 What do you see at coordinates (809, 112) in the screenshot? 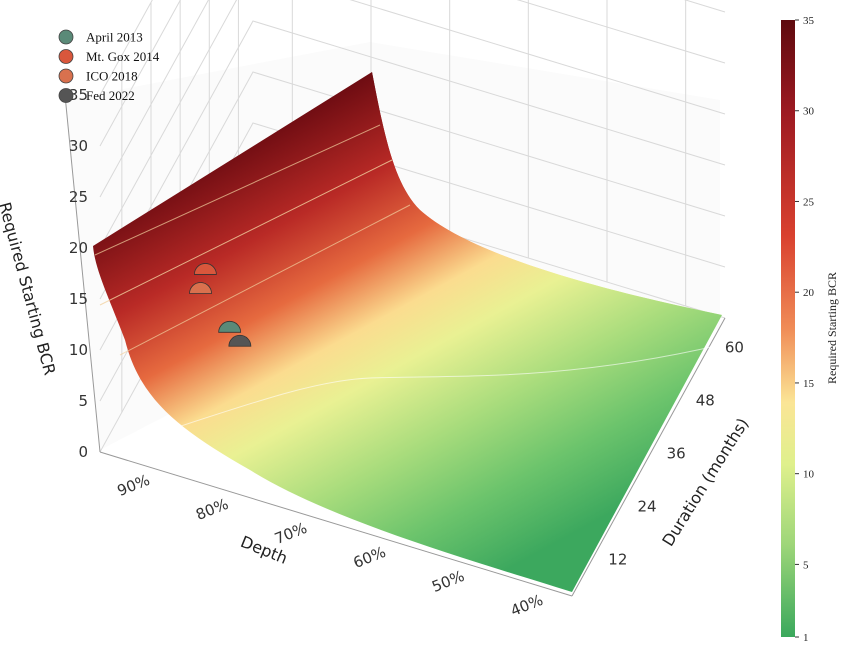
I see `colorbar-tick-label: 30` at bounding box center [809, 112].